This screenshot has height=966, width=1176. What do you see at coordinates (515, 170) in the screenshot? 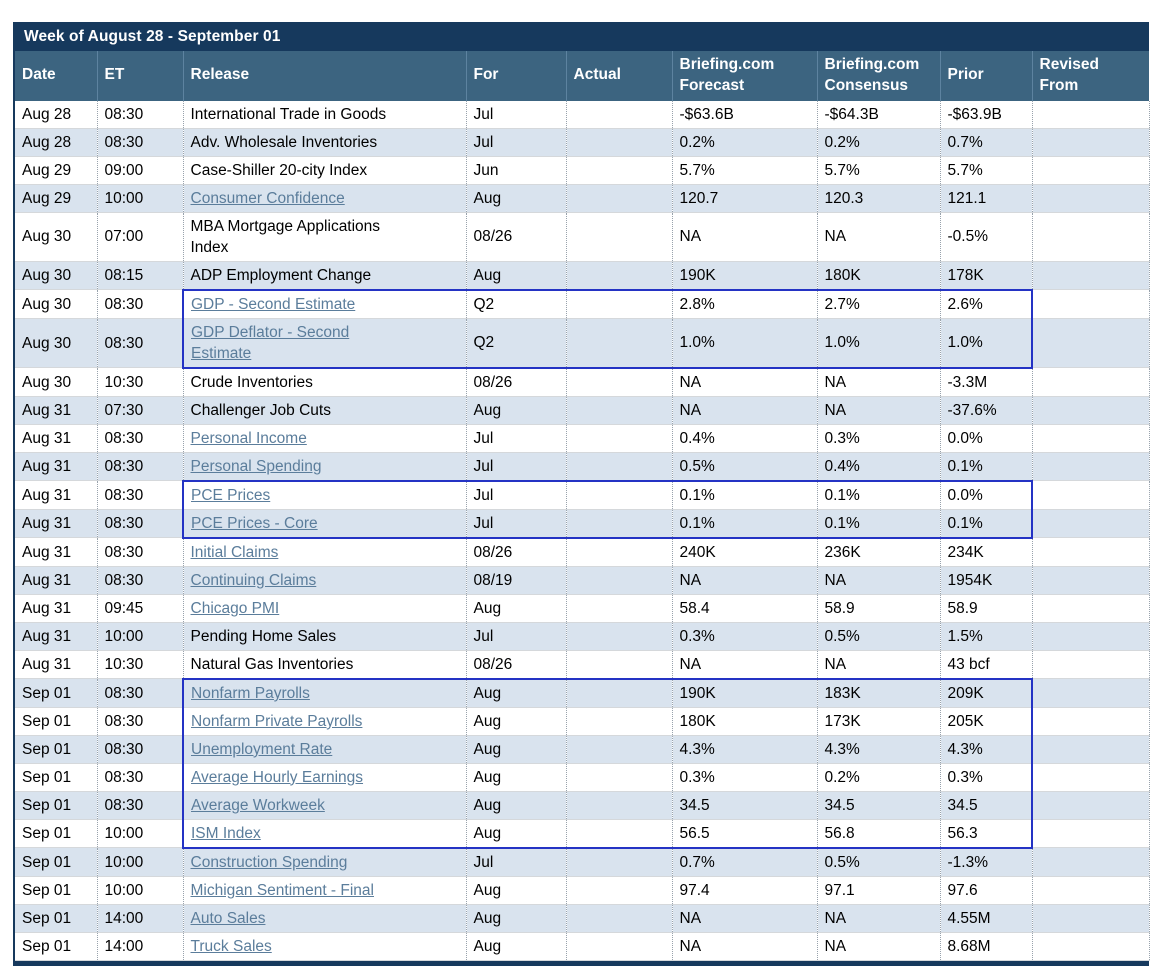
I see `for-cell: Jun` at bounding box center [515, 170].